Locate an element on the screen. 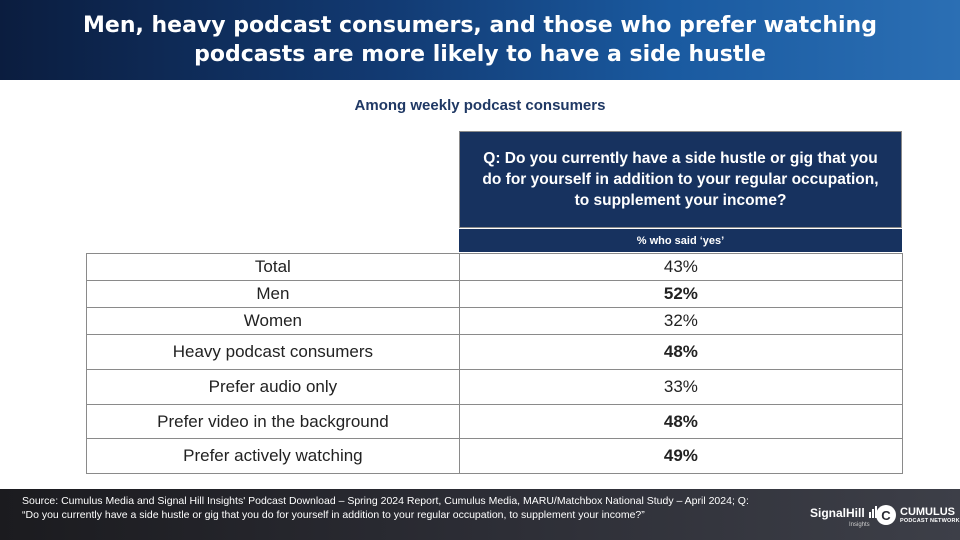 This screenshot has height=540, width=960. signal-hill-name: SignalHill is located at coordinates (837, 513).